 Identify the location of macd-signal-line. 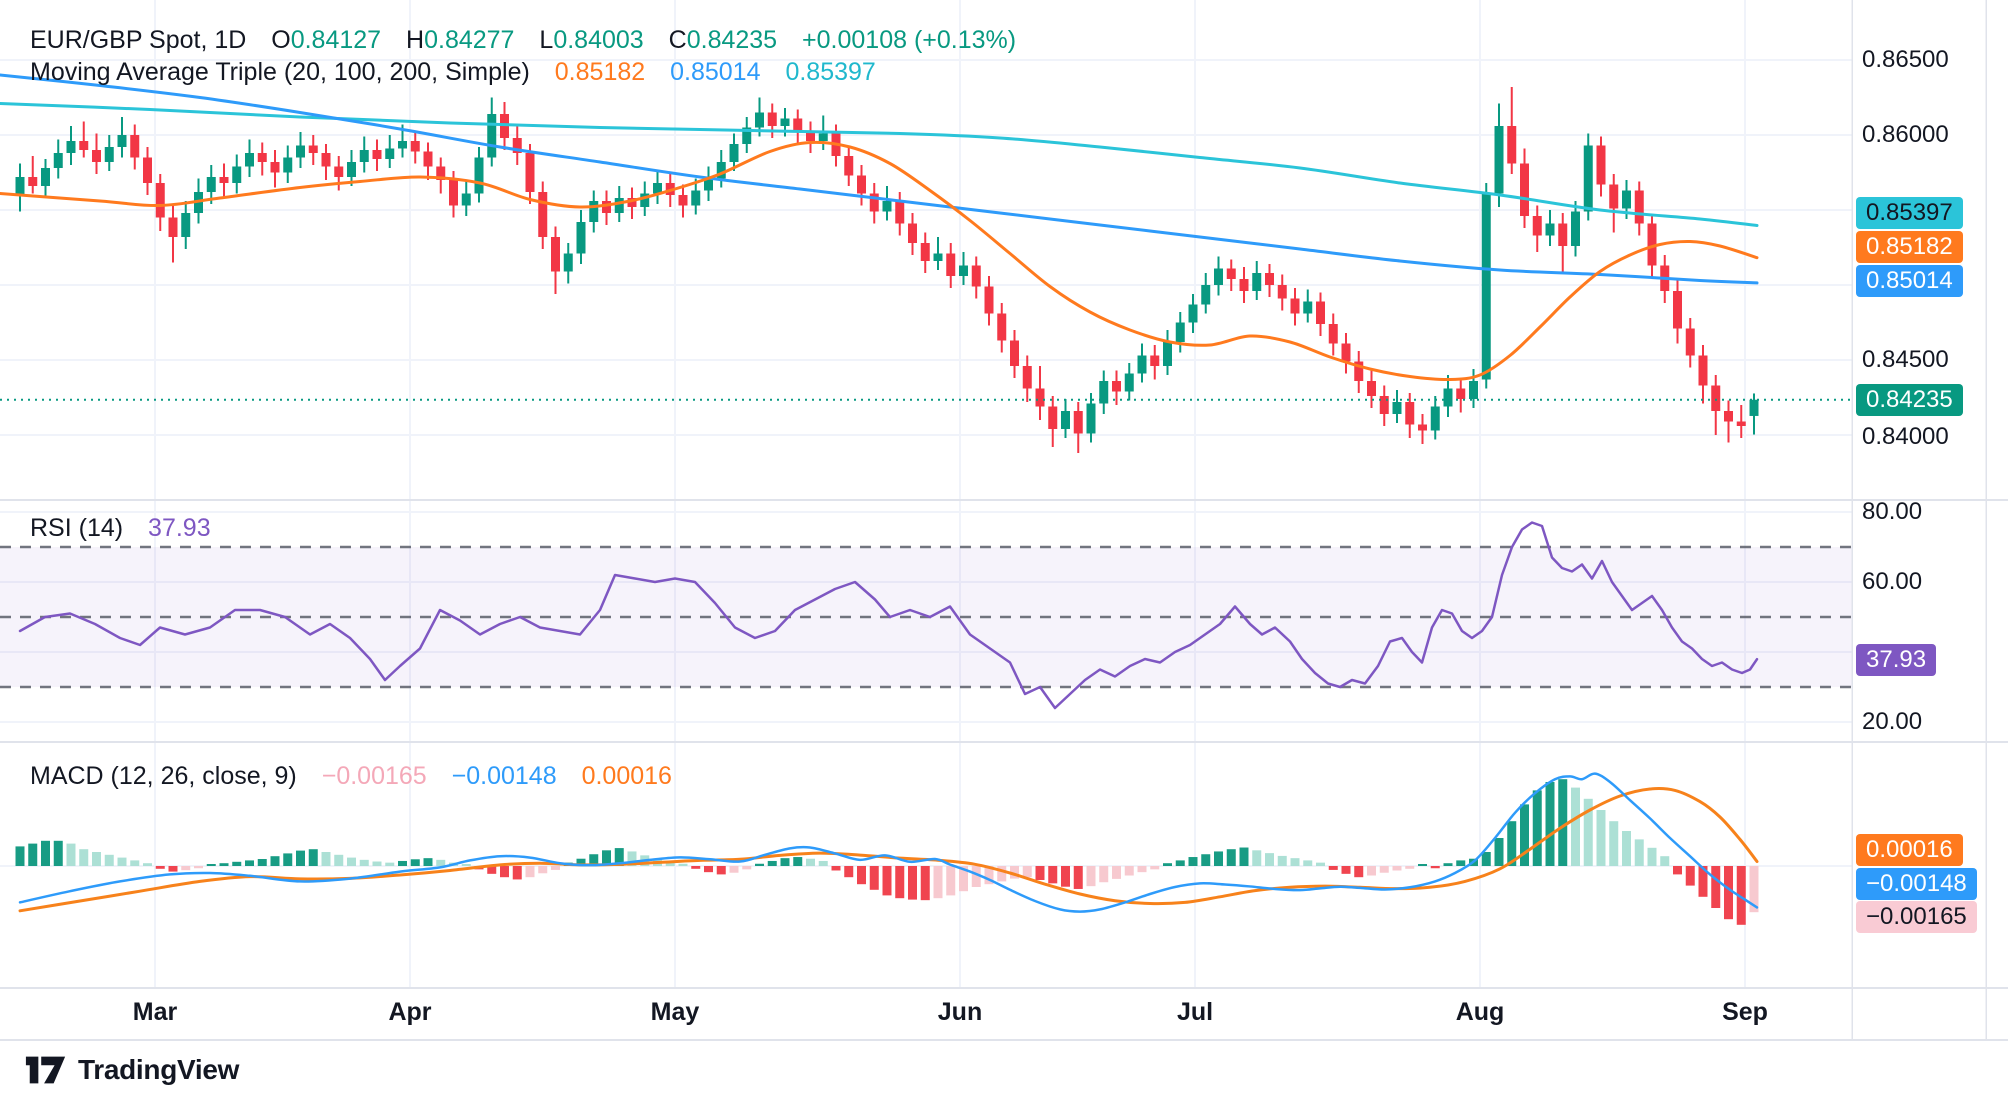
(888, 849).